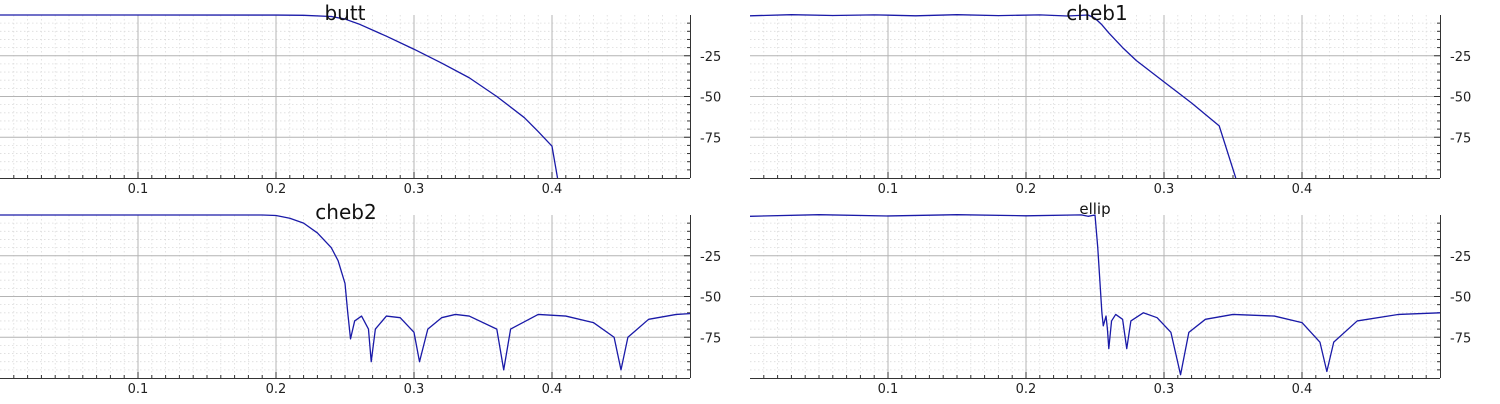  What do you see at coordinates (1094, 209) in the screenshot?
I see `chart-title: ellip` at bounding box center [1094, 209].